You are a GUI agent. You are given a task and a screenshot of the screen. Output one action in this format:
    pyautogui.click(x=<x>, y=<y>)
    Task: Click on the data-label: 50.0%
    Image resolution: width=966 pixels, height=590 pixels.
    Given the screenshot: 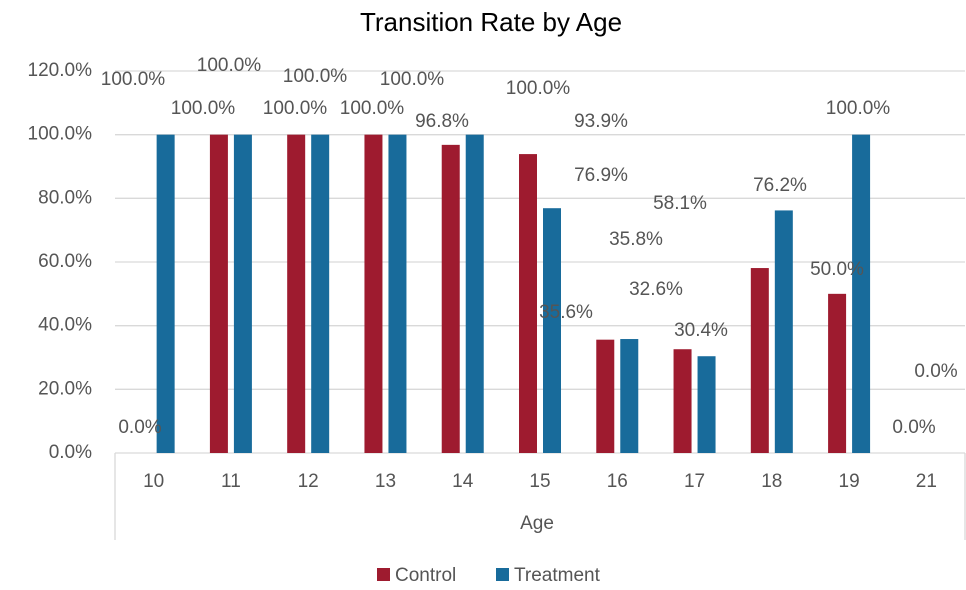 What is the action you would take?
    pyautogui.click(x=837, y=269)
    